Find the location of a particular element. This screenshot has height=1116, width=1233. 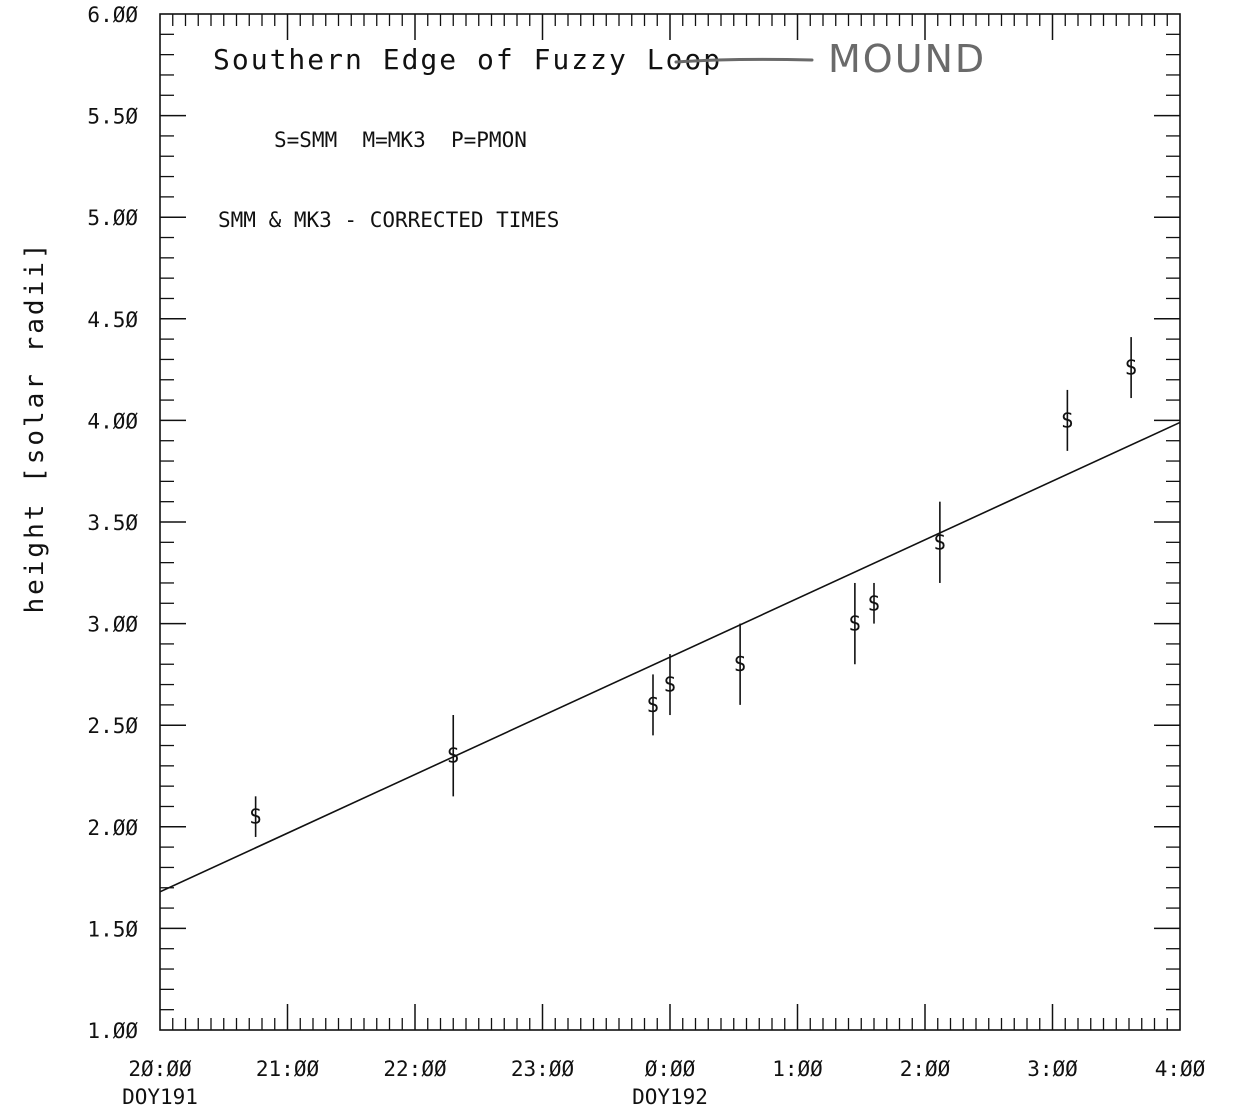

y-tick-label: 3.ØØ is located at coordinates (112, 625).